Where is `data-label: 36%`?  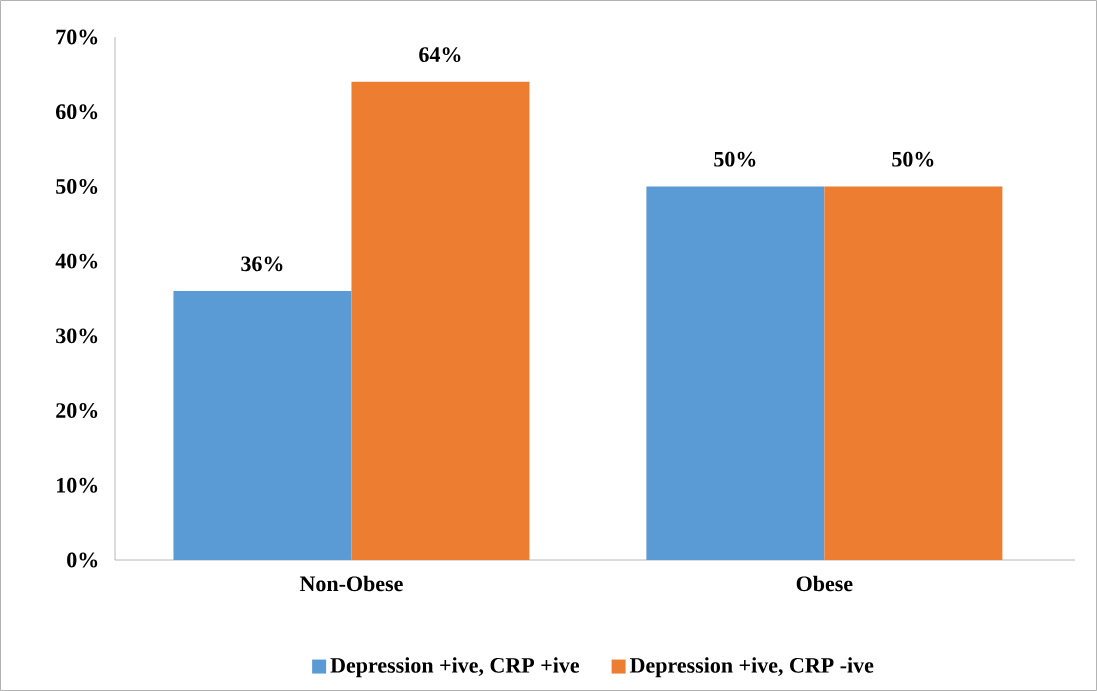 data-label: 36% is located at coordinates (262, 264).